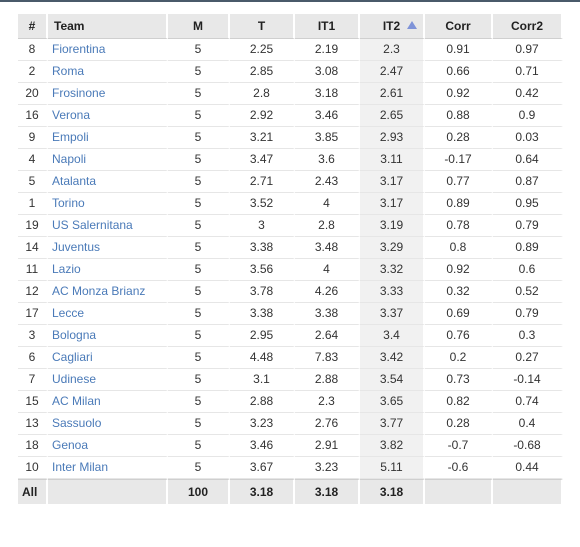  Describe the element at coordinates (33, 138) in the screenshot. I see `cell-rank: 9` at that location.